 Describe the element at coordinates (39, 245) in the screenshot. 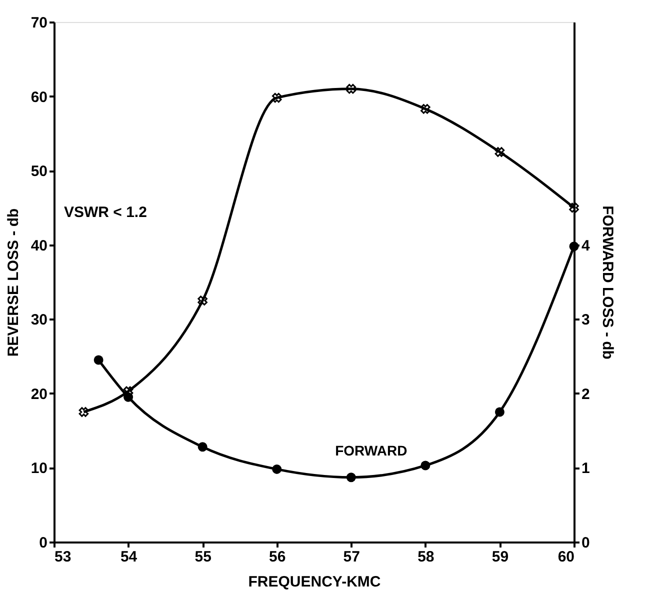

I see `y-tick-label: 40` at that location.